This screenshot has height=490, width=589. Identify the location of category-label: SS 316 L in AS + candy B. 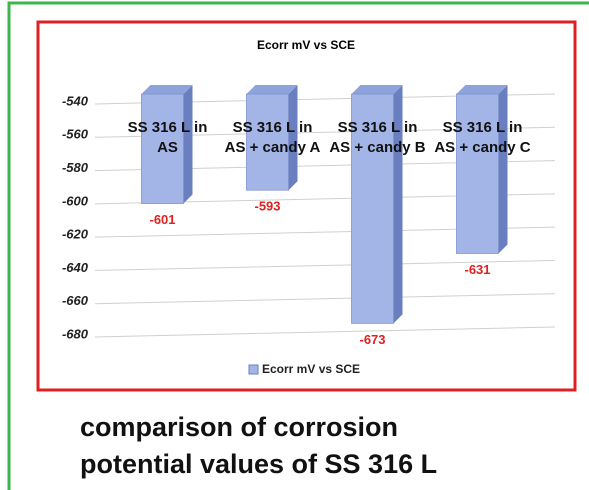
(377, 137).